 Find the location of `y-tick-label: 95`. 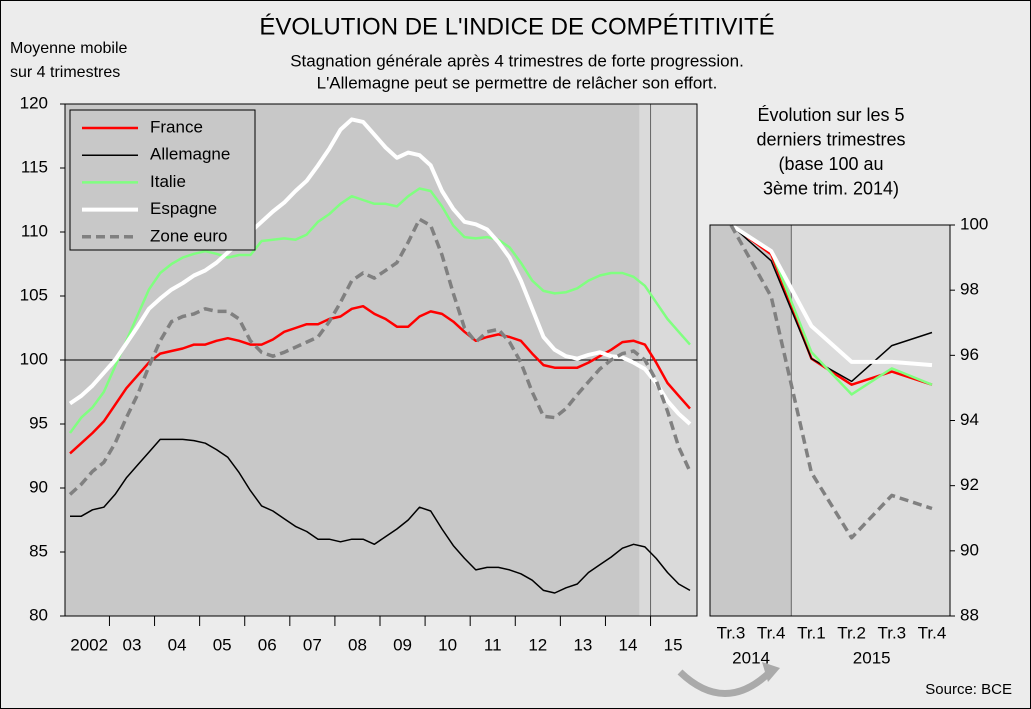

y-tick-label: 95 is located at coordinates (38, 422).